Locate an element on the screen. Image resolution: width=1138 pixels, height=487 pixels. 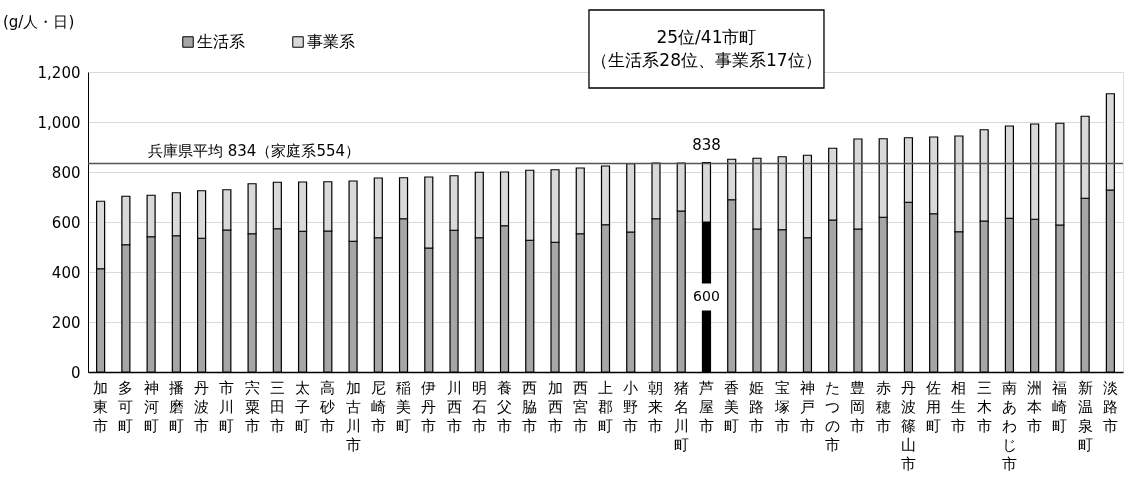
x-tick-label: 上郡町 is located at coordinates (605, 406).